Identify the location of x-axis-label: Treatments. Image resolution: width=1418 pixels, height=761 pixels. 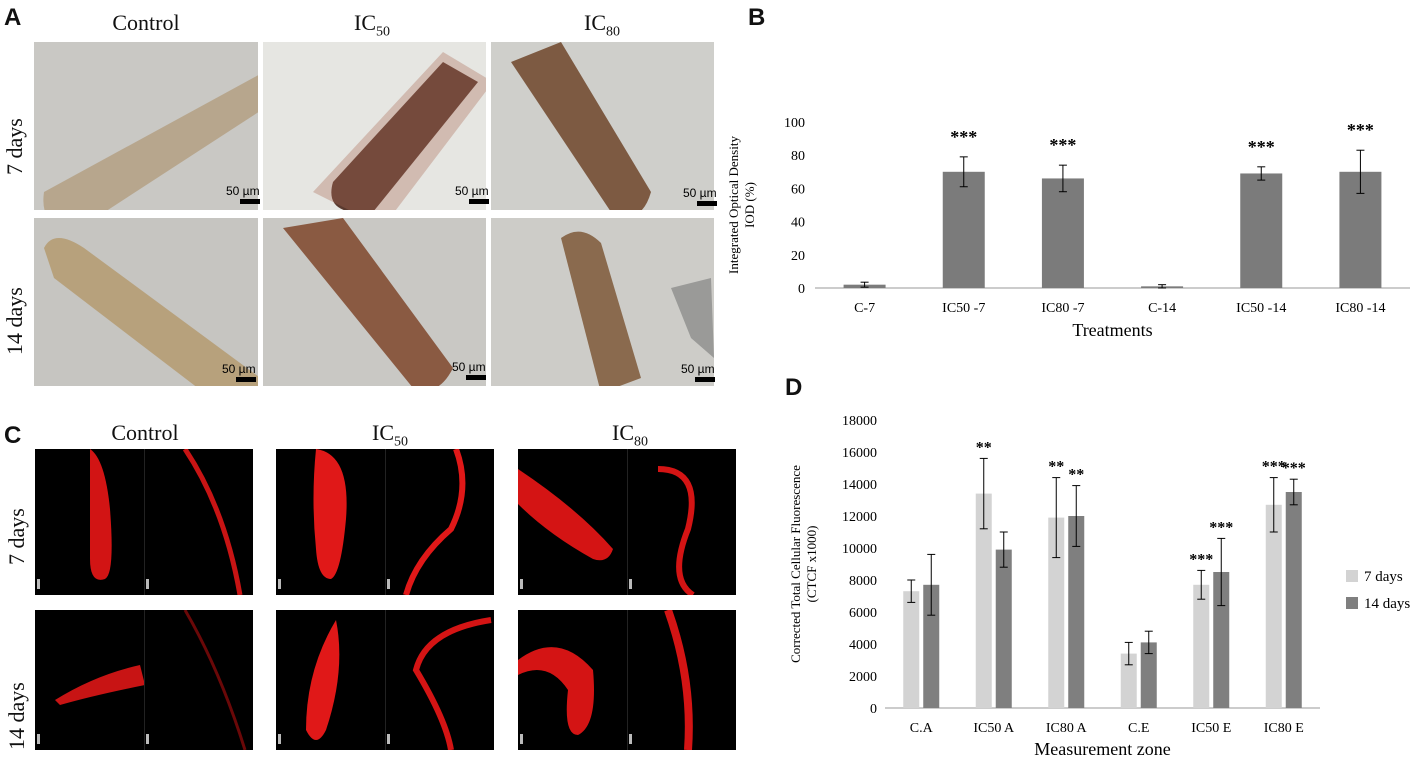
(1112, 330).